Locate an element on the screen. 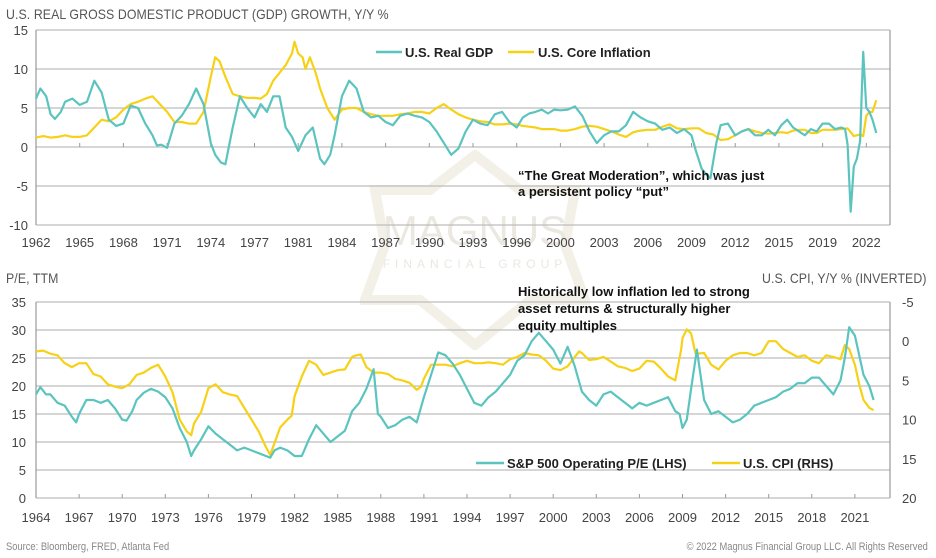  bottom-x-tick-label: 1997 is located at coordinates (510, 517).